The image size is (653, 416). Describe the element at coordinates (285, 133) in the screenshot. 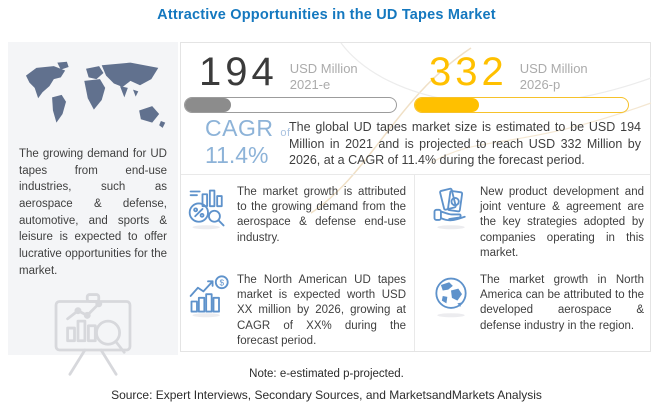

I see `cagr-of-label: of` at that location.